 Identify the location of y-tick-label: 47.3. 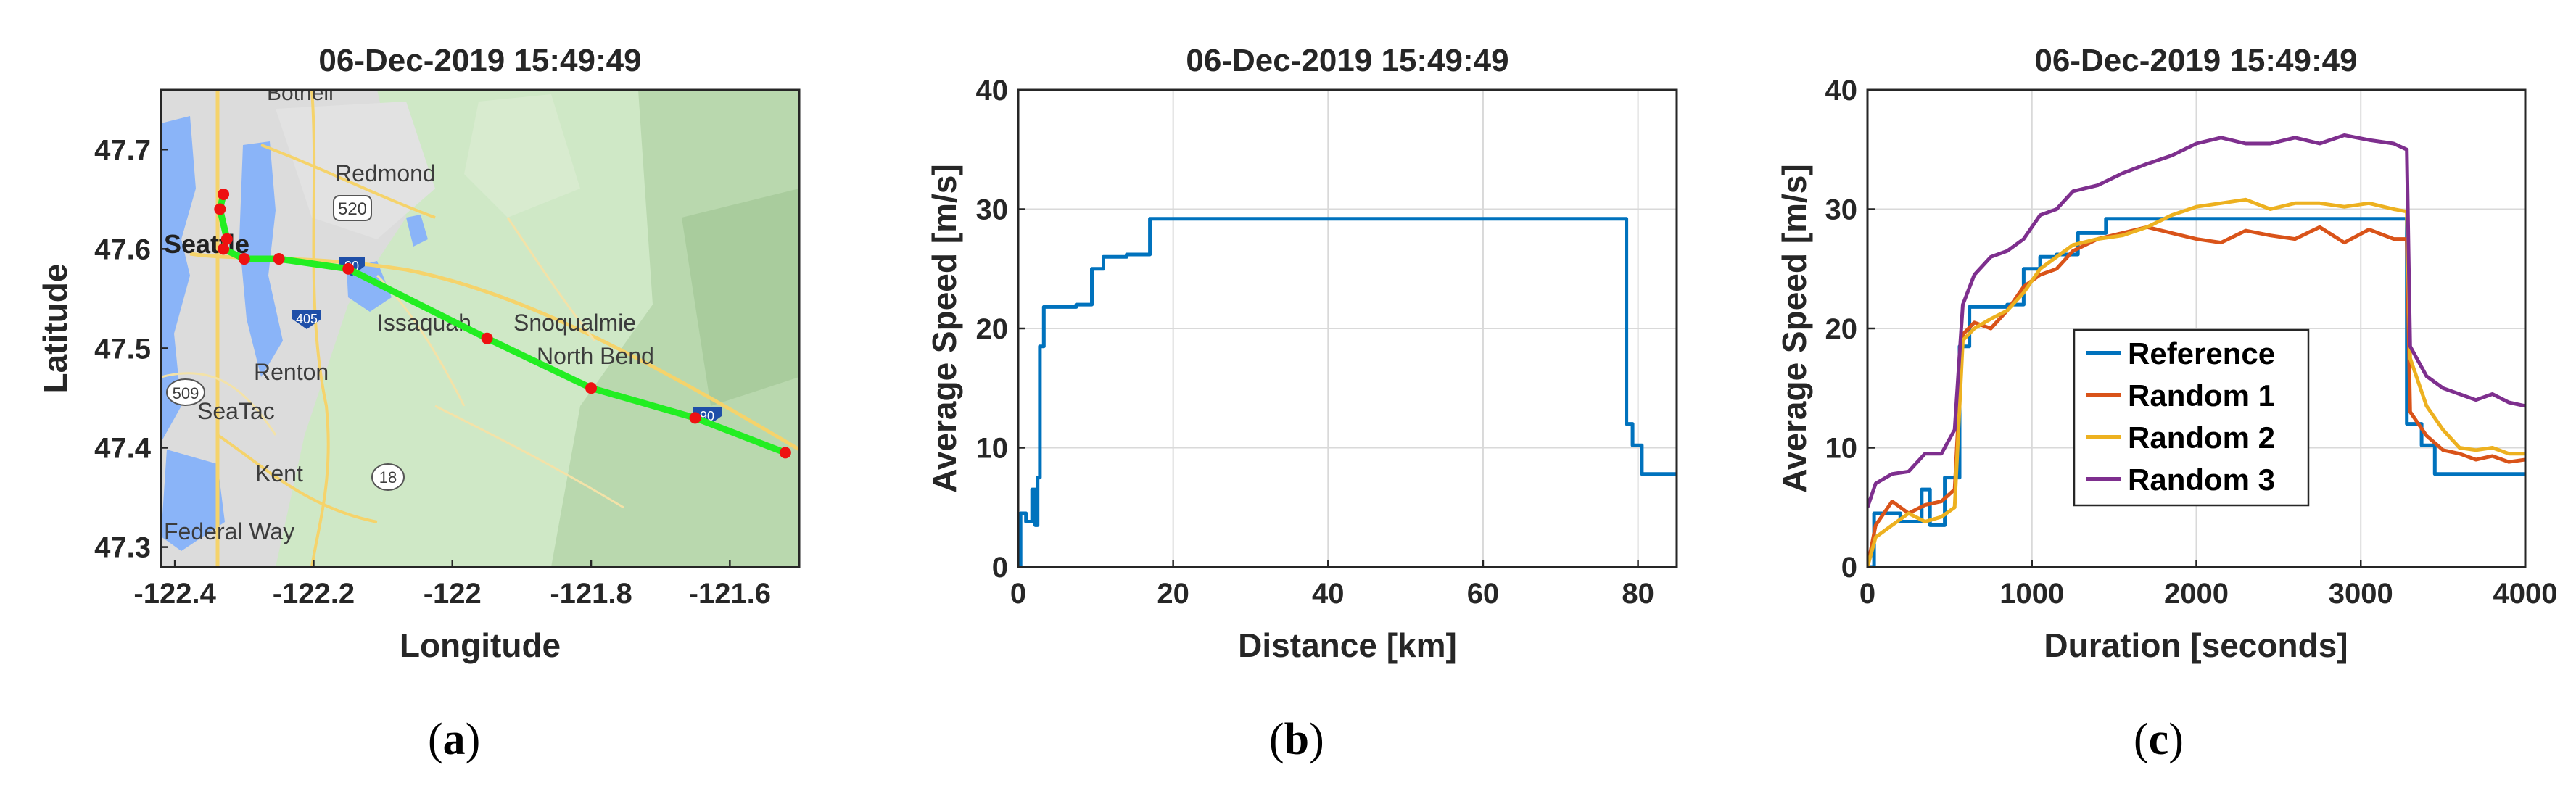
(123, 548).